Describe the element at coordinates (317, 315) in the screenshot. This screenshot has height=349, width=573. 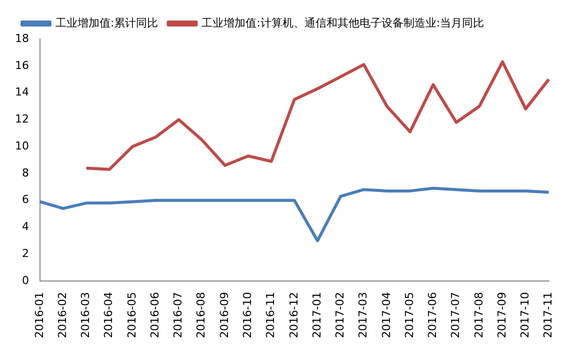
I see `x-tick-label: 2017-01` at that location.